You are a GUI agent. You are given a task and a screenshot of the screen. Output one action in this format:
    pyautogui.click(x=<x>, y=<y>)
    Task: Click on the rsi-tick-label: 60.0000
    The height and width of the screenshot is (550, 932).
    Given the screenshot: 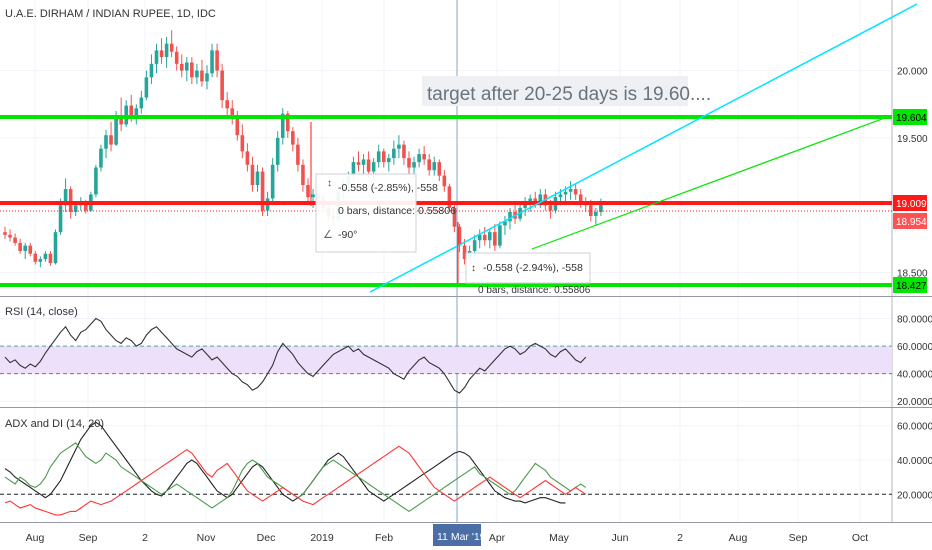 What is the action you would take?
    pyautogui.click(x=914, y=347)
    